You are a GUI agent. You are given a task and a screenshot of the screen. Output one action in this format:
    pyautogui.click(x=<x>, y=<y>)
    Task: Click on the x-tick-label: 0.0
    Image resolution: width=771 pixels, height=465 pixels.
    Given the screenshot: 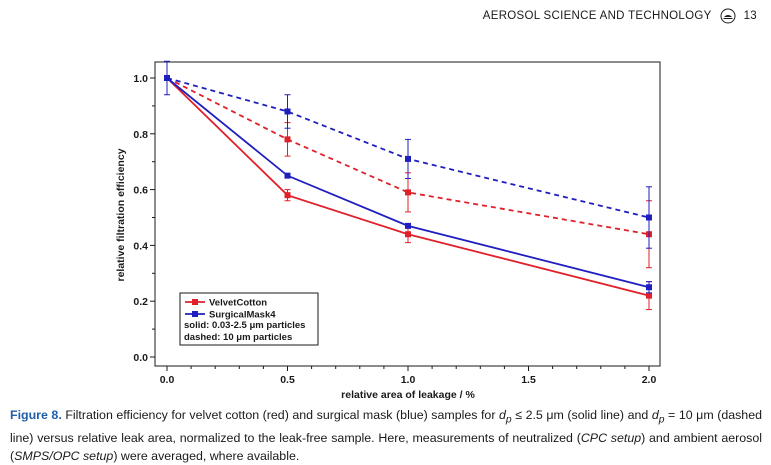 What is the action you would take?
    pyautogui.click(x=167, y=380)
    